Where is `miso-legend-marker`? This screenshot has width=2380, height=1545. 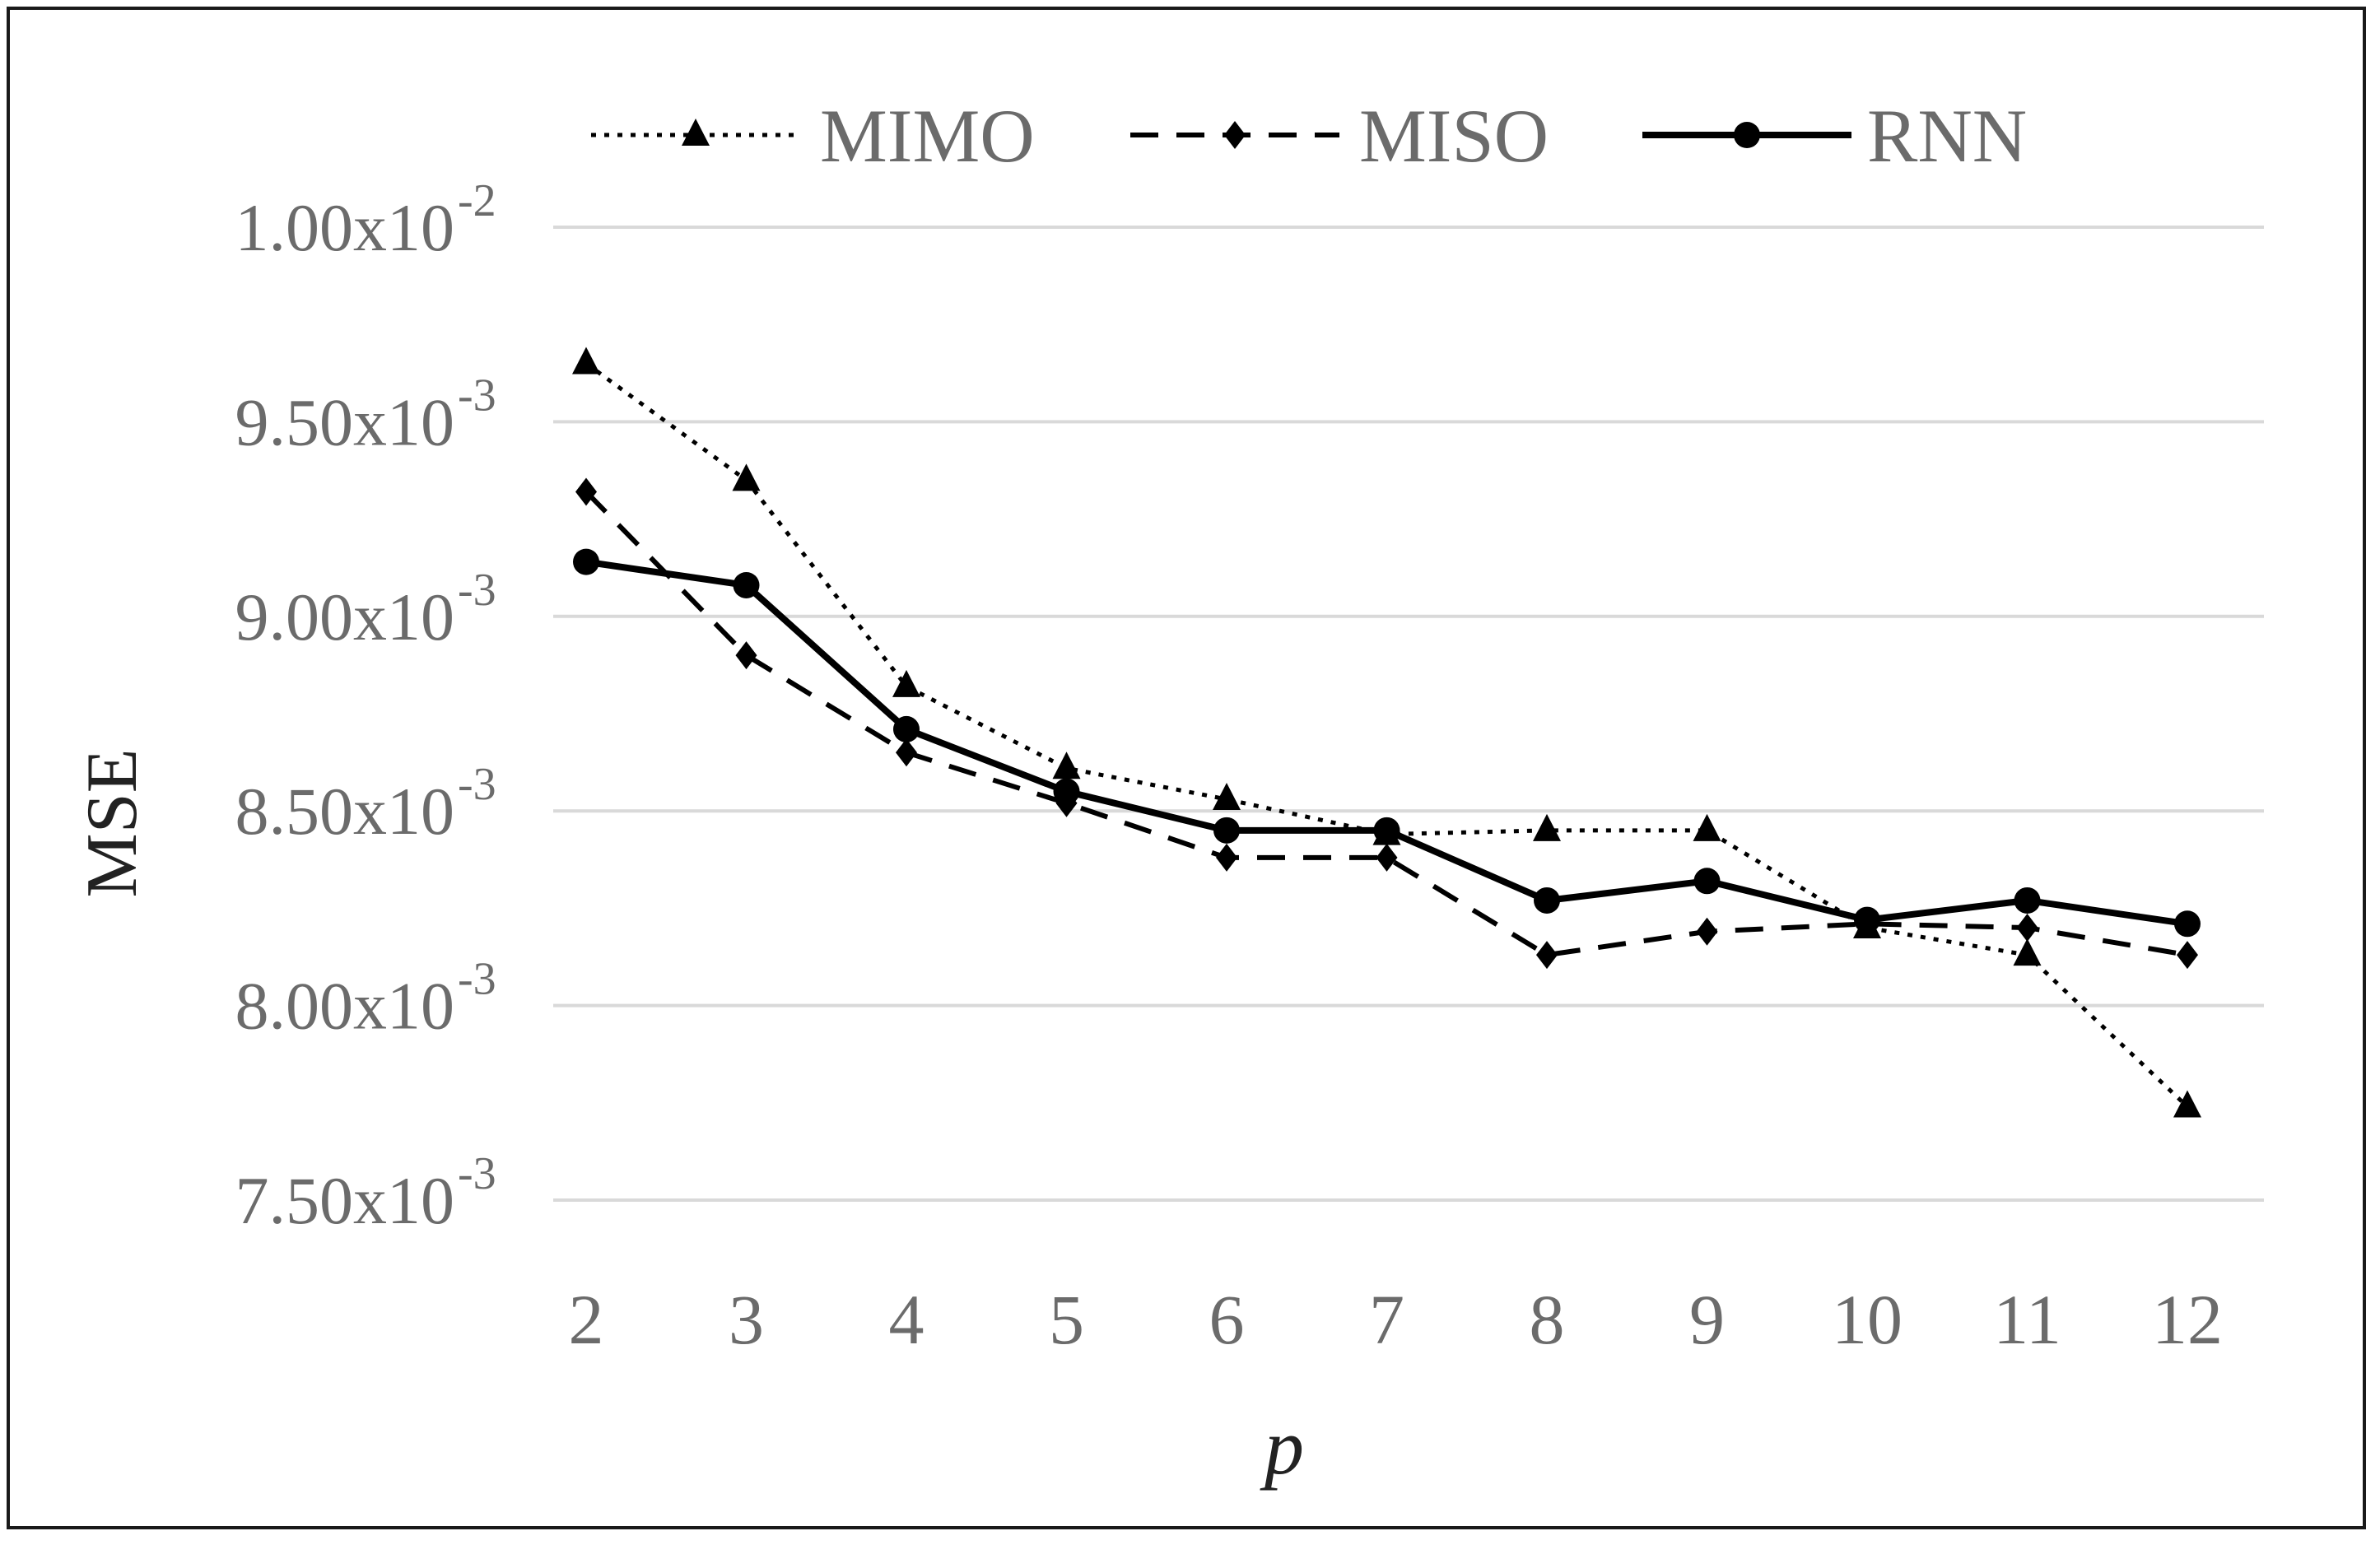
miso-legend-marker is located at coordinates (1235, 135).